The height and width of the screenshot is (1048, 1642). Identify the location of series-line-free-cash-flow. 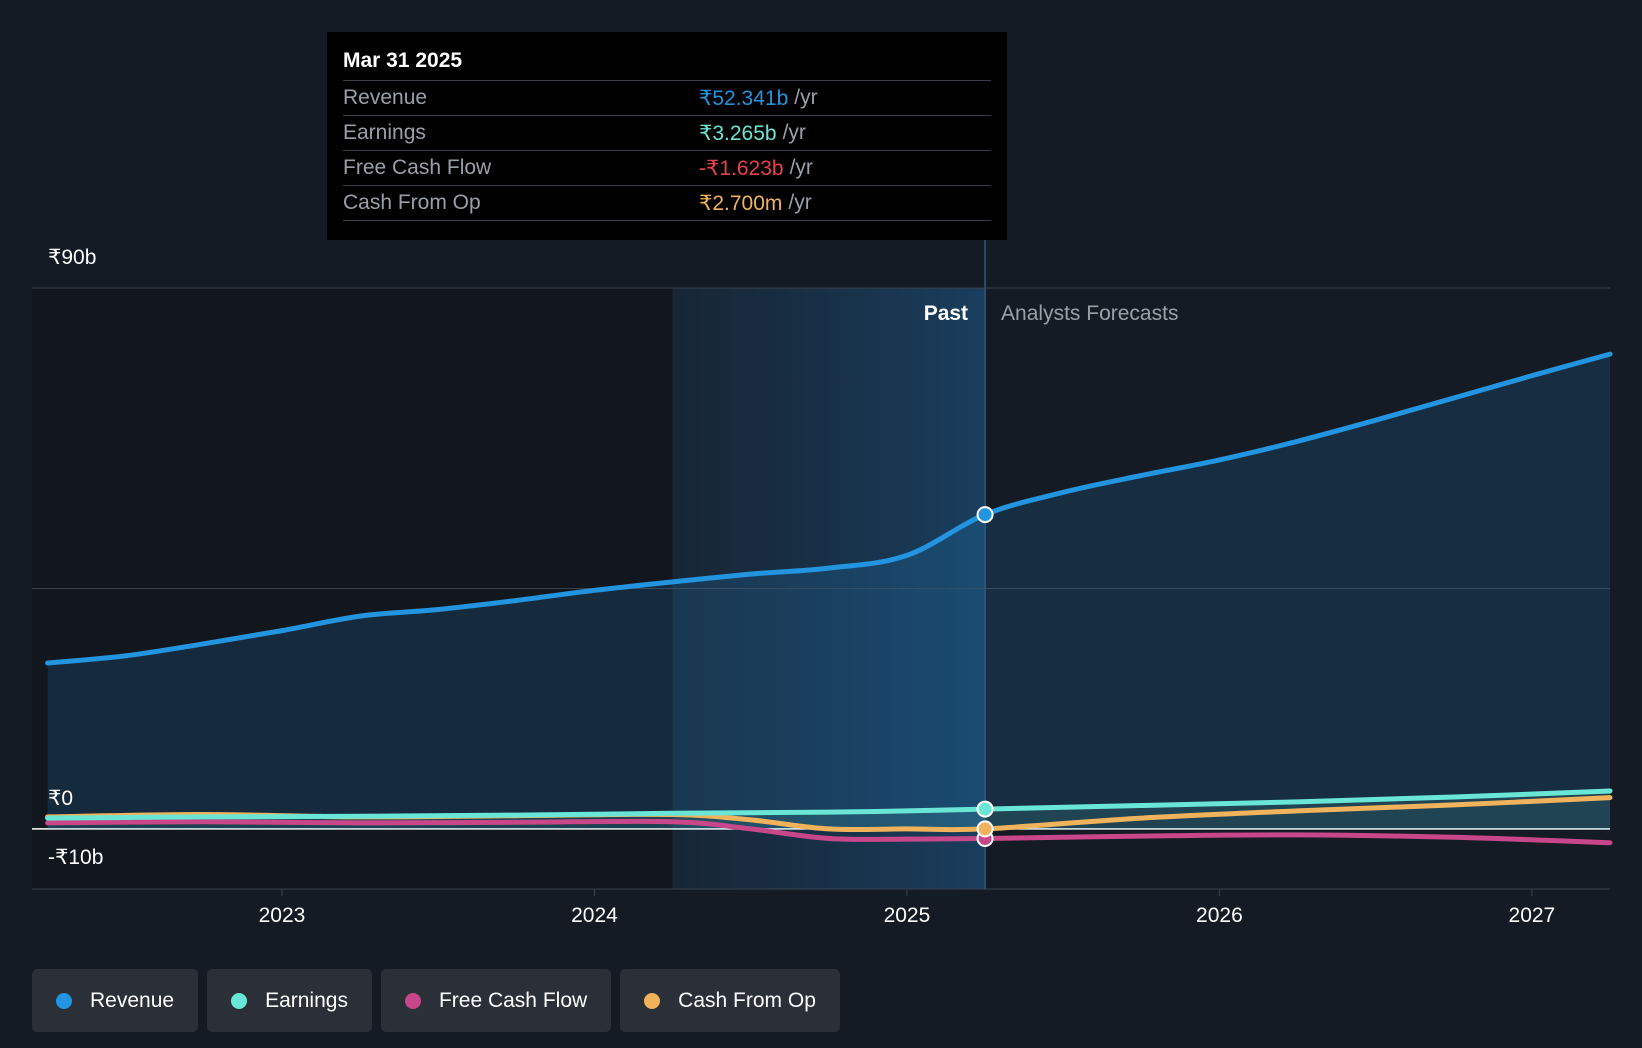
(829, 832).